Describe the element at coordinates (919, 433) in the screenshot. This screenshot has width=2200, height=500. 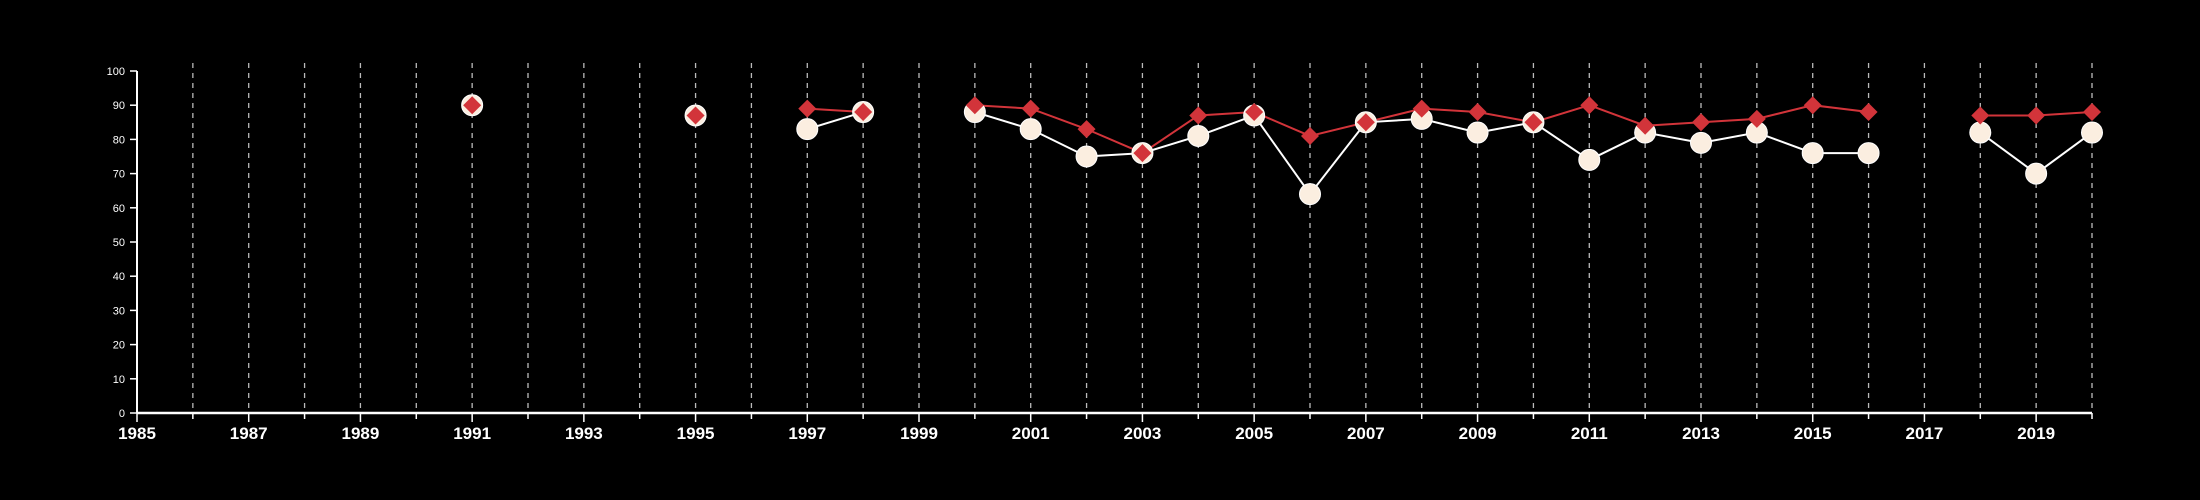
I see `x-tick-label: 1999` at that location.